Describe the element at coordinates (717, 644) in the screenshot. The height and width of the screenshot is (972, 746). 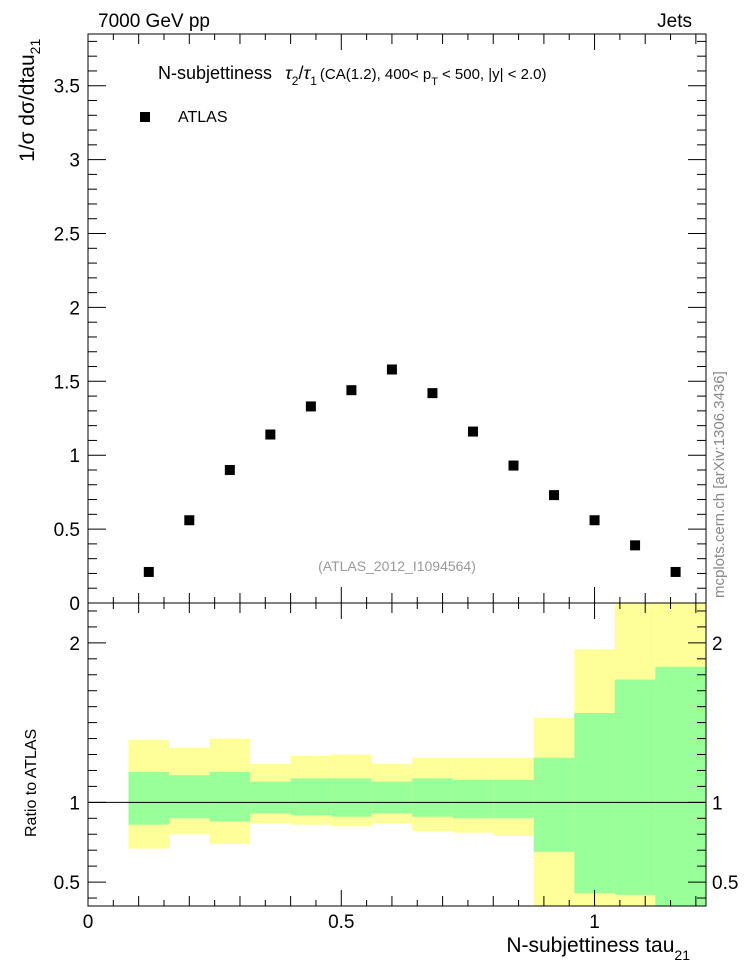
I see `ratio-y-tick-label-right: 2` at that location.